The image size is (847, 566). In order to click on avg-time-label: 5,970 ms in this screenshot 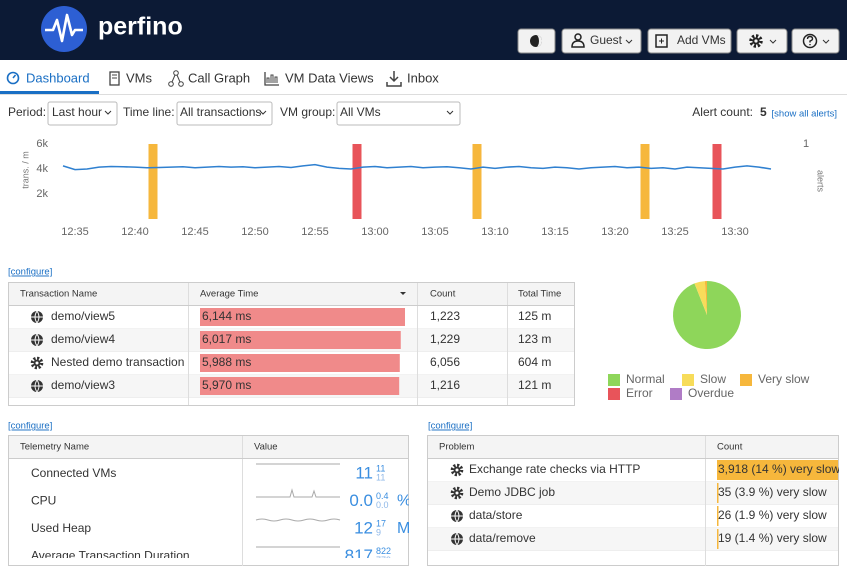, I will do `click(226, 385)`.